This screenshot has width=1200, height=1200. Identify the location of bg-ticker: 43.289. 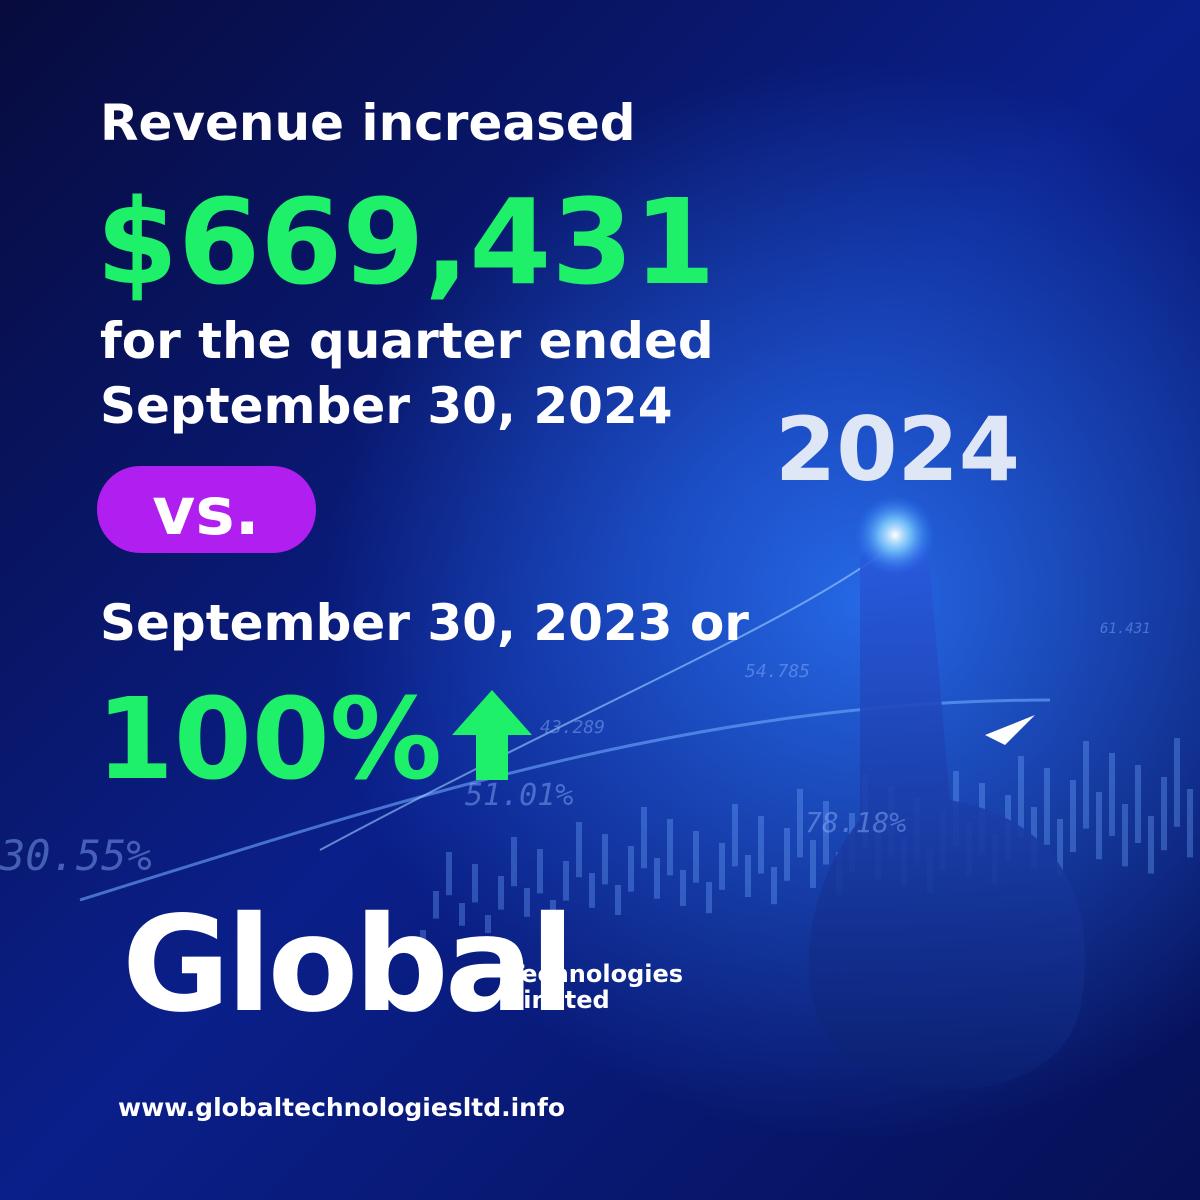
(572, 727).